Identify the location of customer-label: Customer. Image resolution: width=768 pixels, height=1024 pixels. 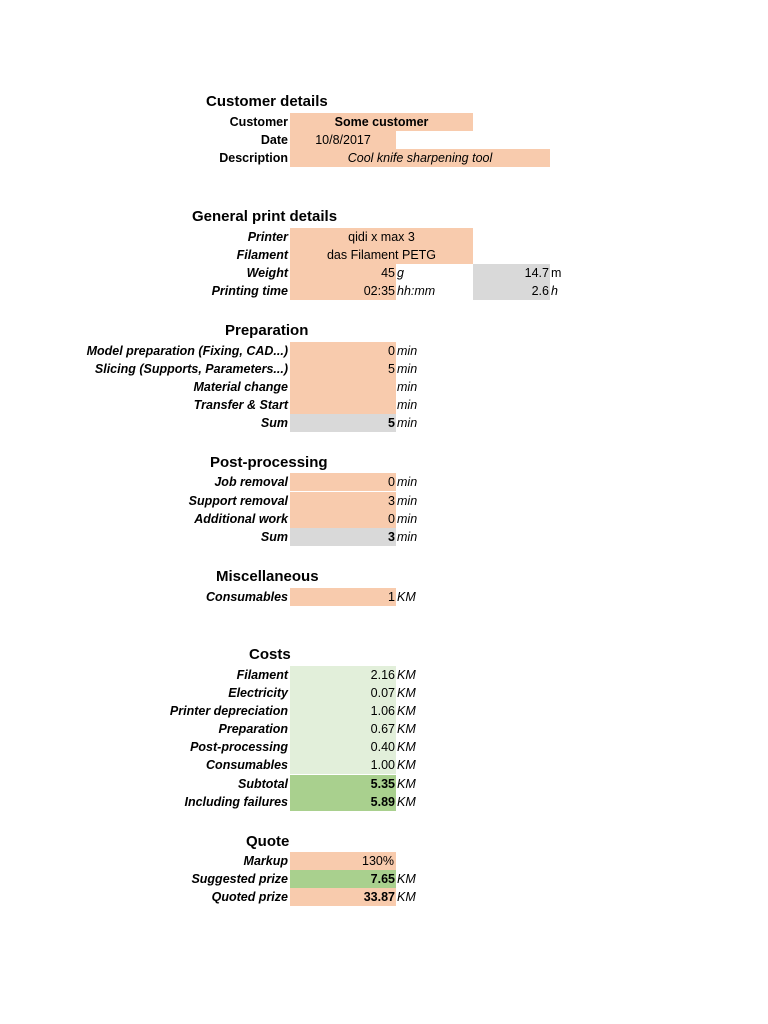
(258, 122).